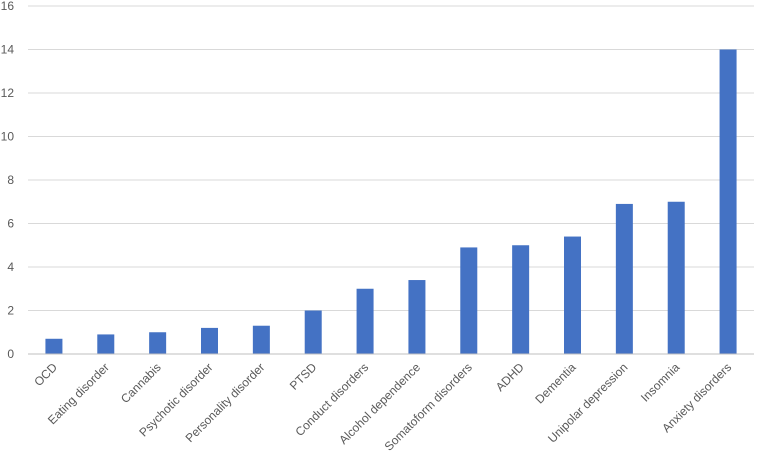 The image size is (762, 464). I want to click on bar-anxiety-disorders, so click(728, 201).